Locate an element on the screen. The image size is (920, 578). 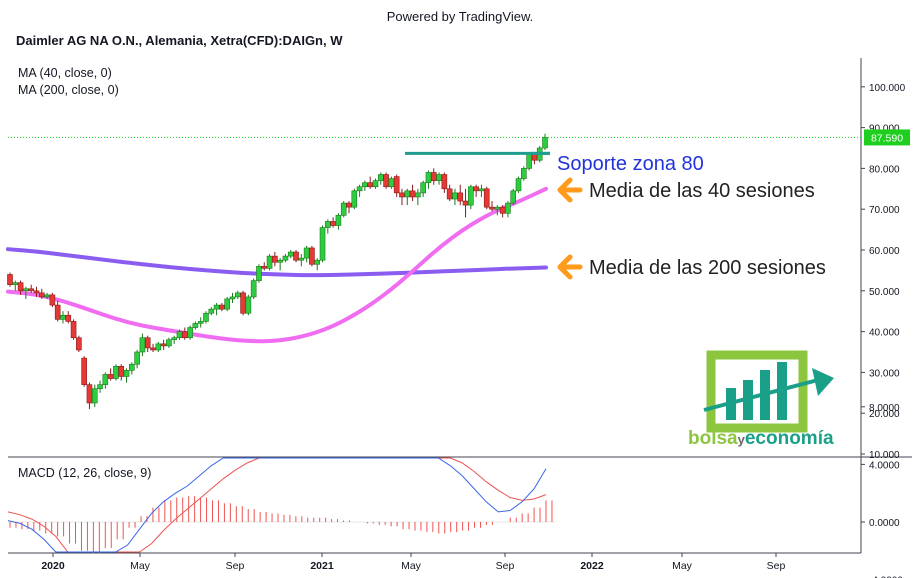
ma40-note: Media de las 40 sesiones is located at coordinates (702, 191).